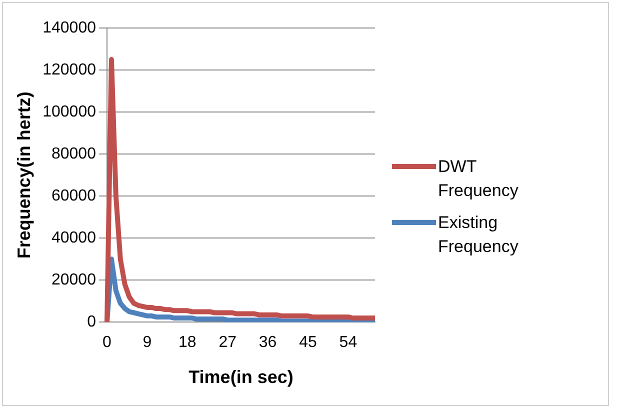  Describe the element at coordinates (479, 179) in the screenshot. I see `legend-label: DWT Frequency` at that location.